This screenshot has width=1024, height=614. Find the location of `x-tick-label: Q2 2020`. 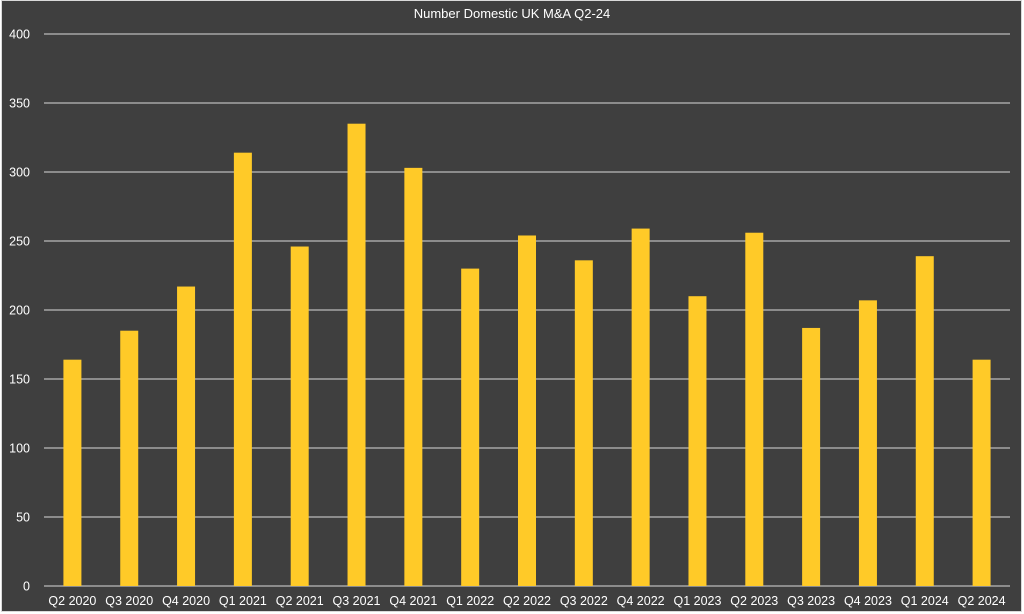

x-tick-label: Q2 2020 is located at coordinates (72, 601).